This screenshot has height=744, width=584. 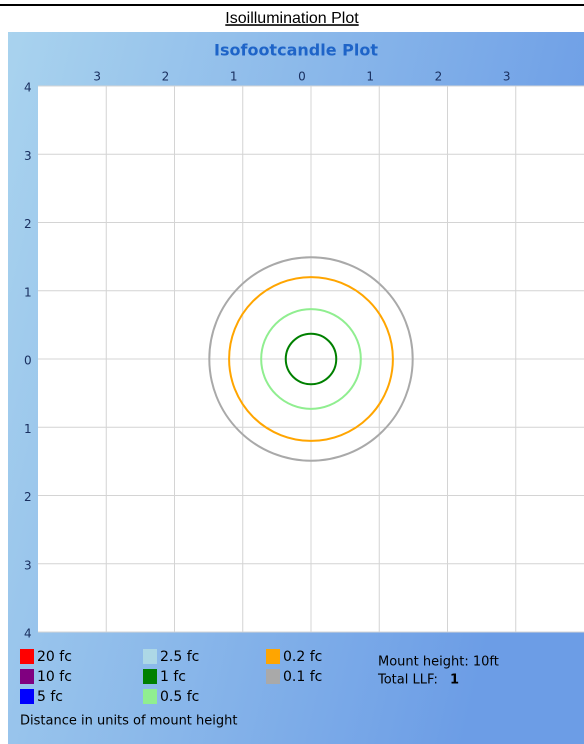 I want to click on llf-value: 1, so click(x=454, y=680).